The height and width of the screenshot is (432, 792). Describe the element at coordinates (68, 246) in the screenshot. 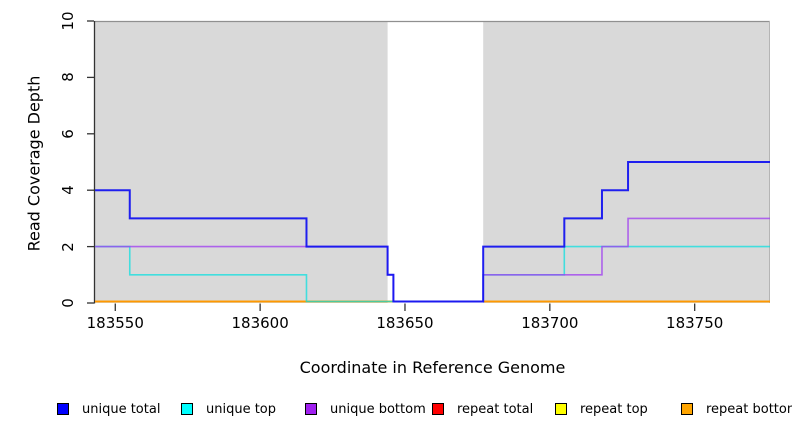

I see `y-tick-label: 2` at that location.